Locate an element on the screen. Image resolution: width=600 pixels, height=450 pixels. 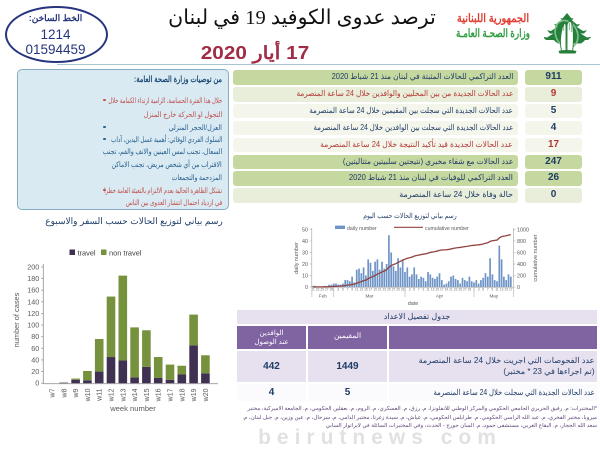
svg-text: May is located at coordinates (493, 296).